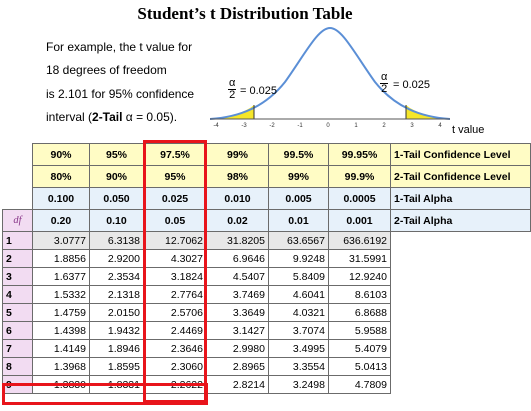  Describe the element at coordinates (298, 240) in the screenshot. I see `critical-value-cell: 63.6567` at that location.